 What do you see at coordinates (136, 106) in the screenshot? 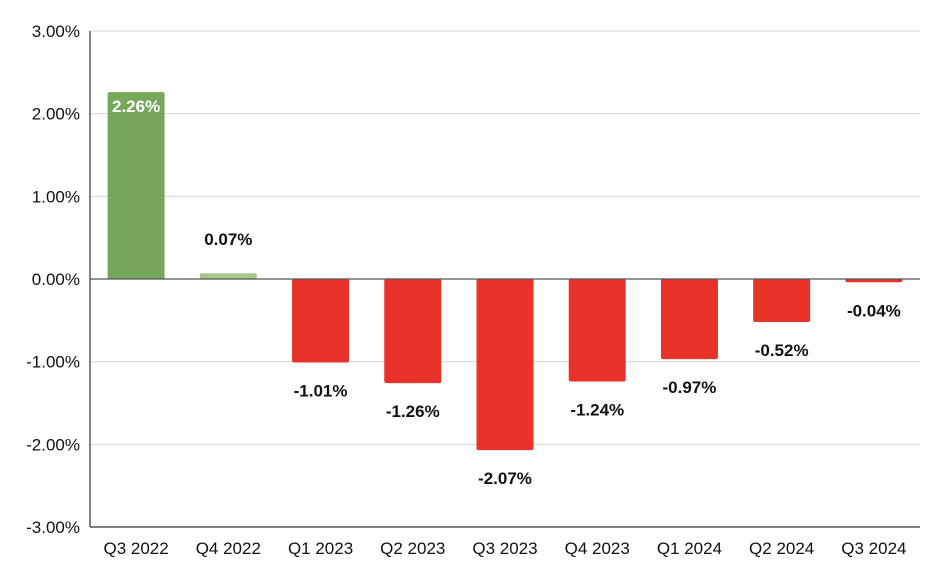
I see `data-label: 2.26%` at bounding box center [136, 106].